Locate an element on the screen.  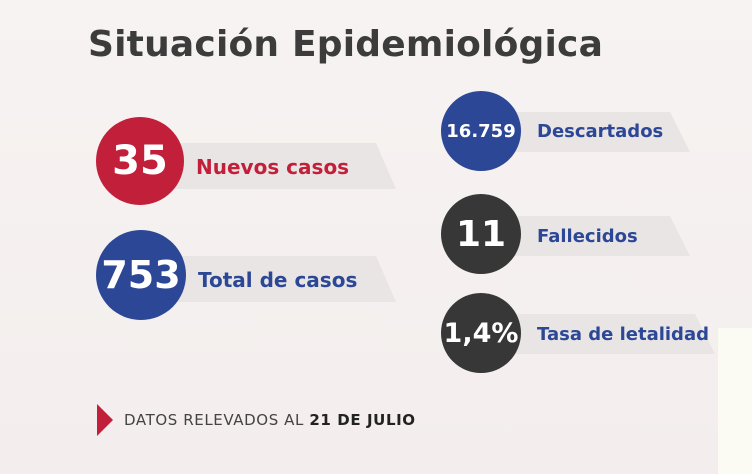
stat-label: Fallecidos is located at coordinates (587, 236).